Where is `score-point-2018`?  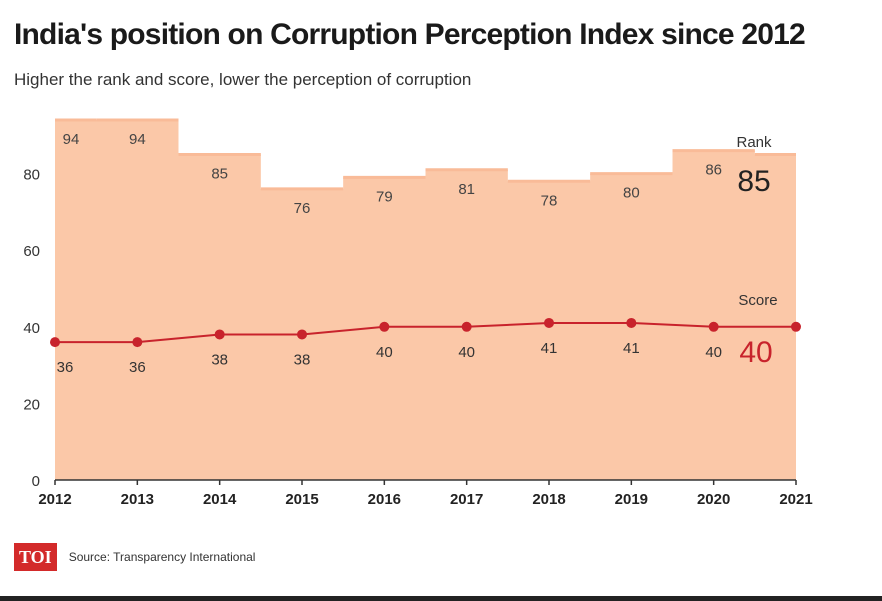 score-point-2018 is located at coordinates (549, 322).